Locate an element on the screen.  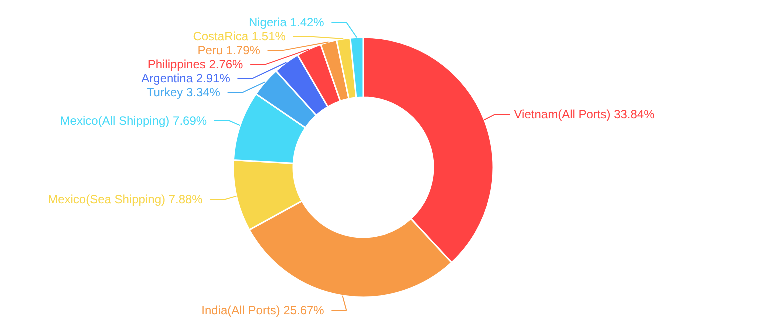
slice-label: India(All Ports) 25.67% is located at coordinates (263, 311).